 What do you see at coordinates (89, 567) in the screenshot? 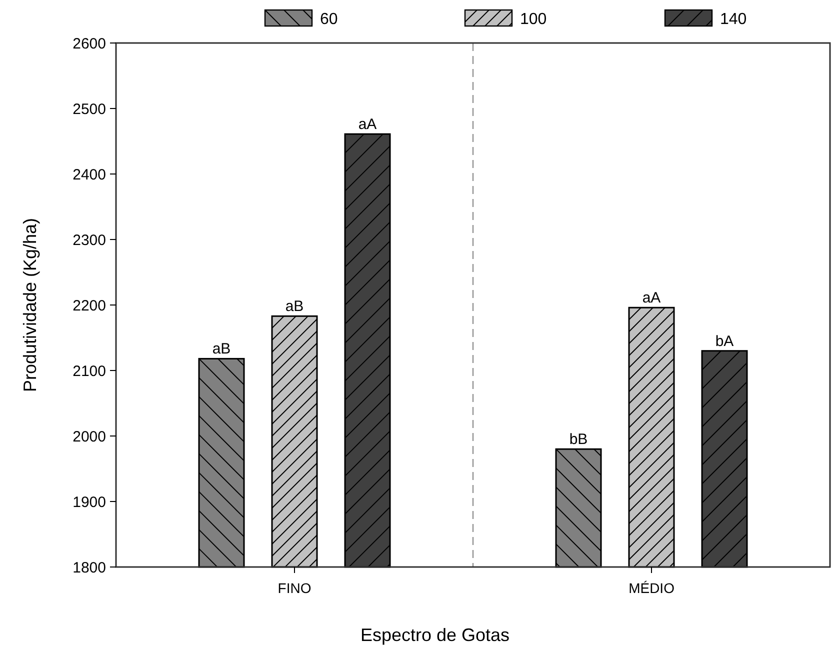
I see `y-tick-label: 1800` at bounding box center [89, 567].